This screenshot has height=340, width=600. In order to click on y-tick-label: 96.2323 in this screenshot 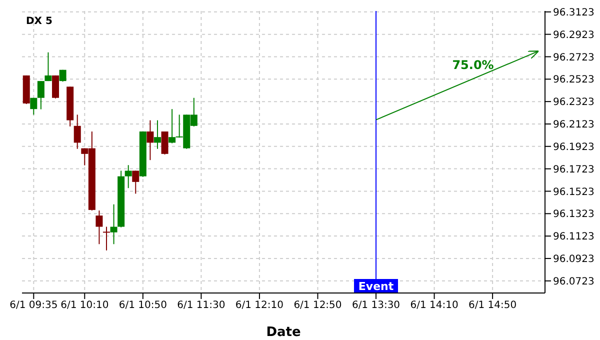, I will do `click(573, 102)`.